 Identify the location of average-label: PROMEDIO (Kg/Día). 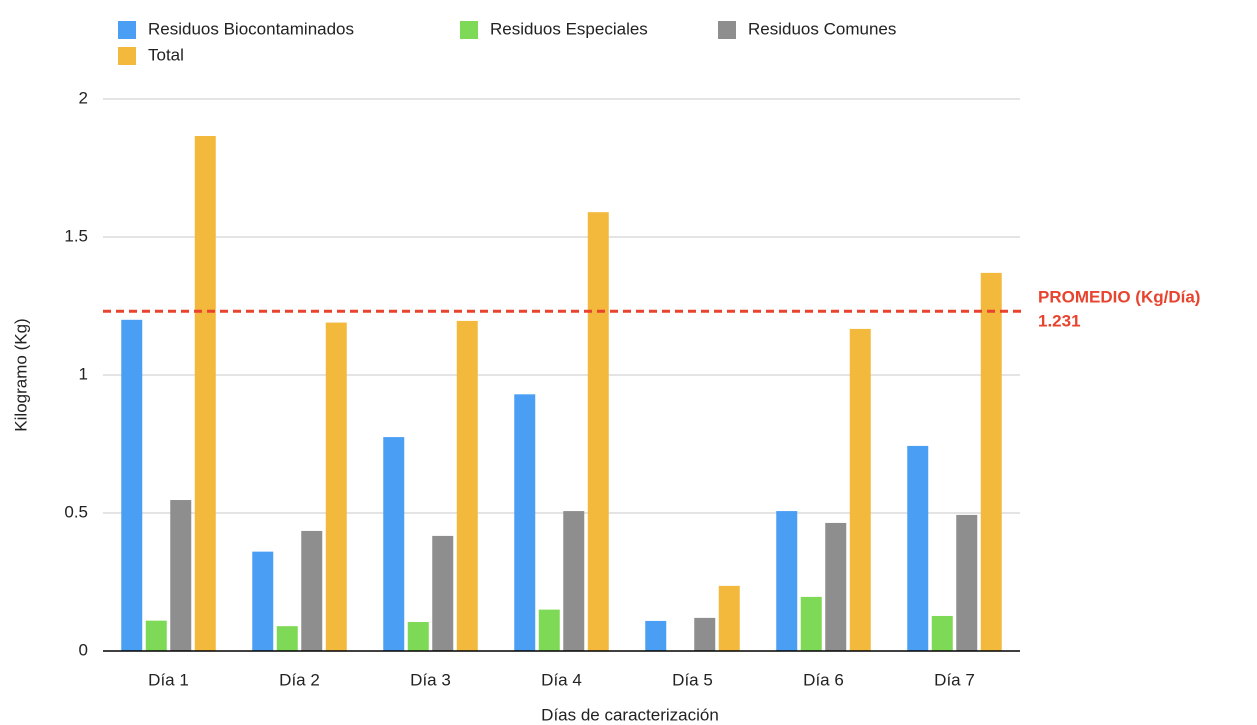
(1119, 296).